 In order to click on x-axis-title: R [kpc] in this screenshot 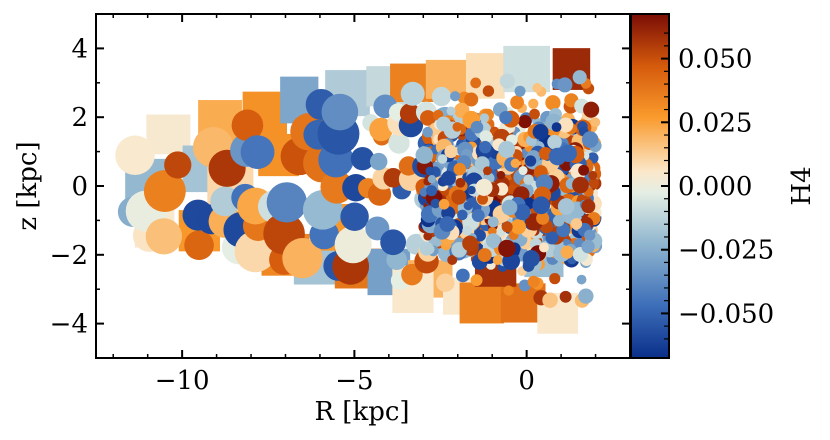, I will do `click(361, 412)`.